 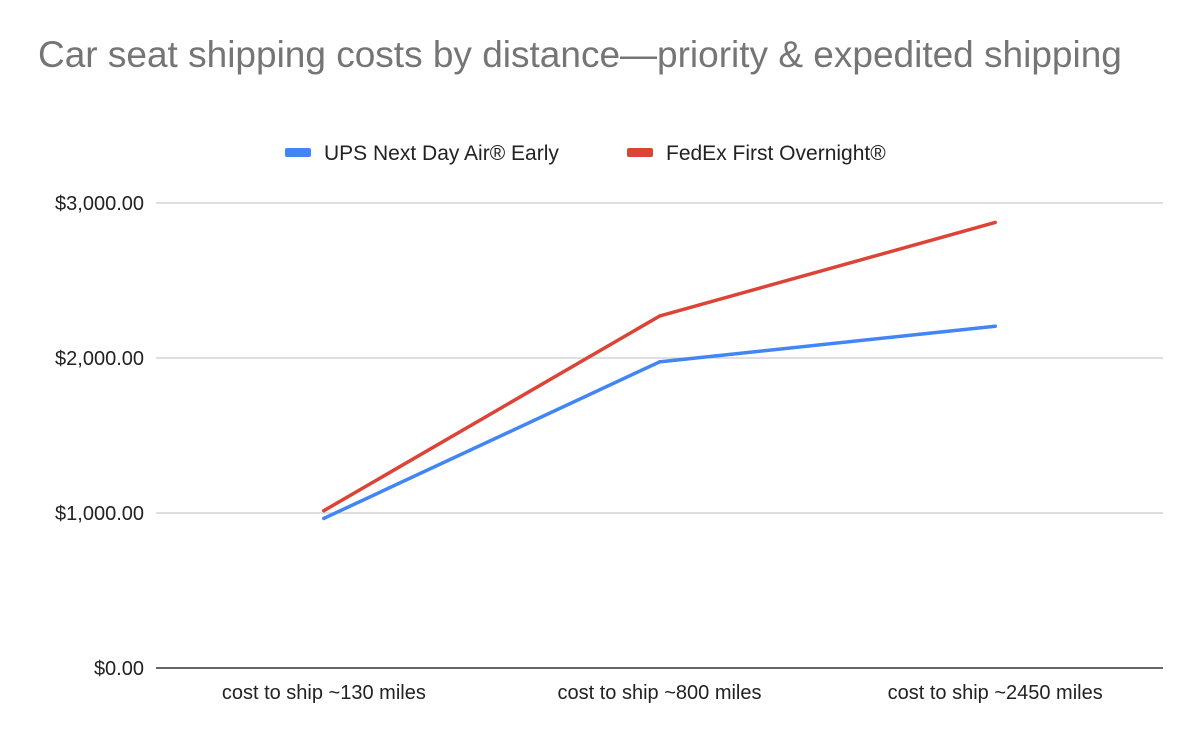 I want to click on x-tick-label: cost to ship ~130 miles, so click(x=324, y=693).